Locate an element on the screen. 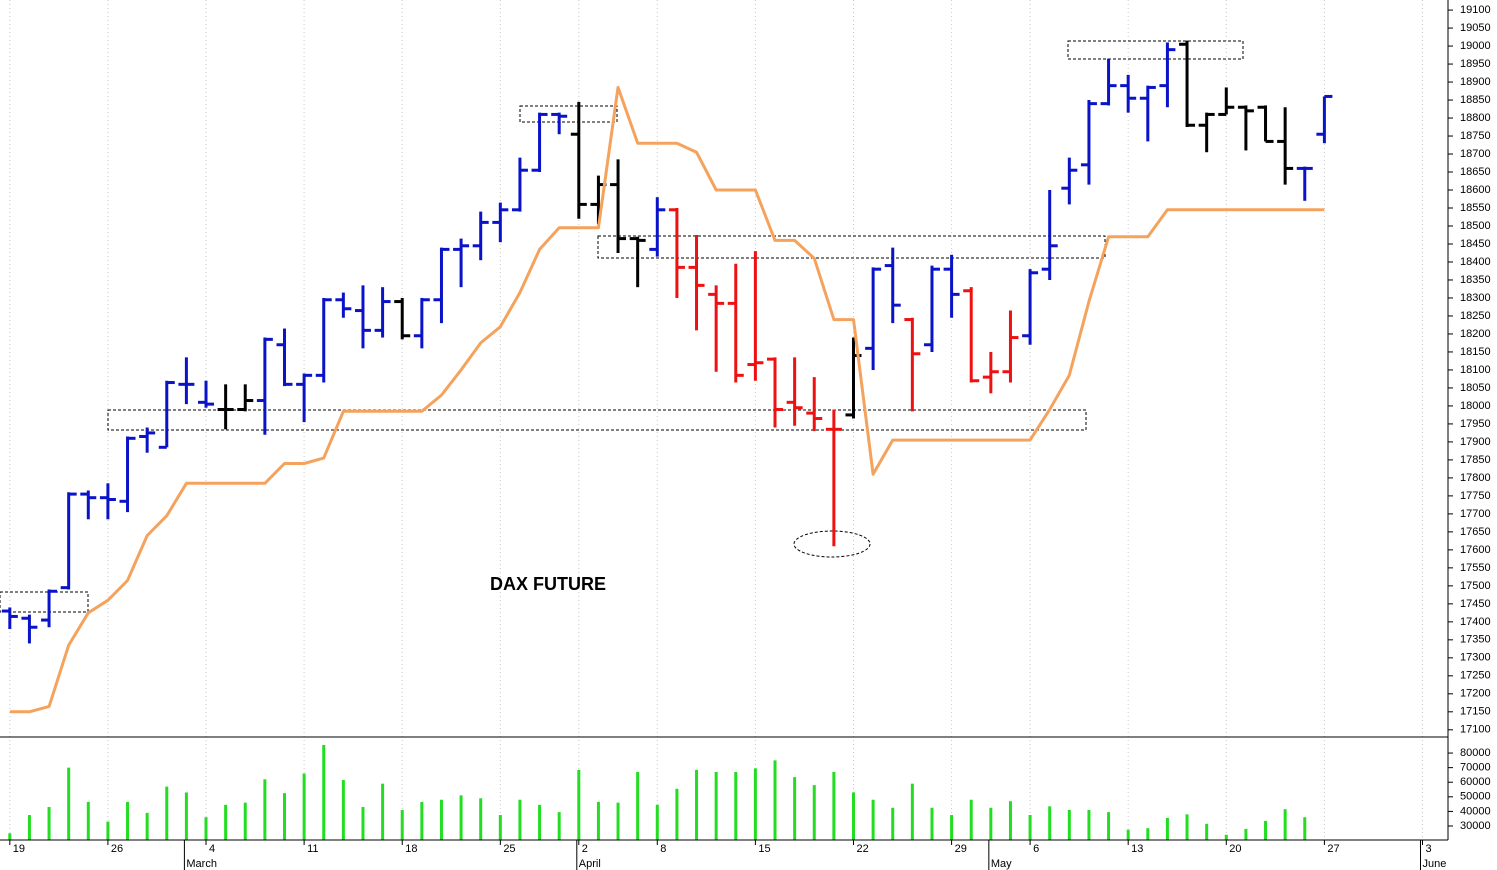 The width and height of the screenshot is (1497, 870). y-tick-label: 50000 is located at coordinates (1475, 797).